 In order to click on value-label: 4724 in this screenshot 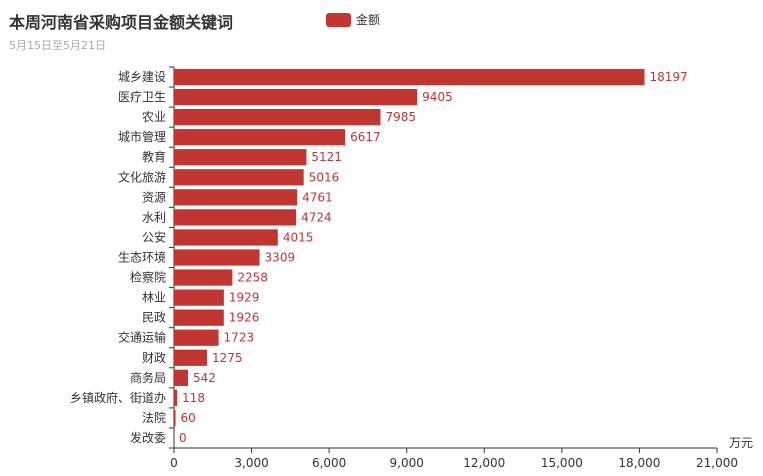, I will do `click(316, 217)`.